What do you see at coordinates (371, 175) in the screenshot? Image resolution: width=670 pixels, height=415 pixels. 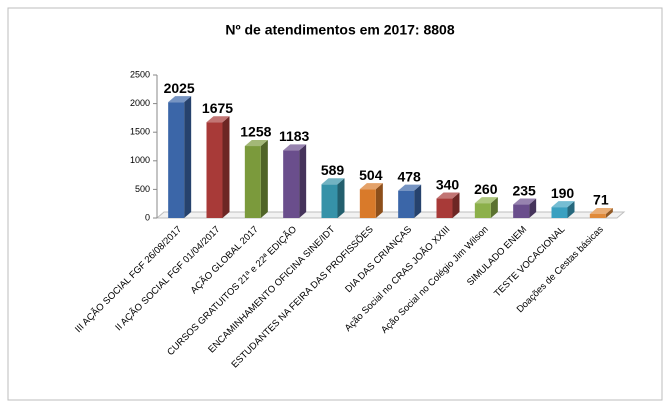 I see `value-label: 504` at bounding box center [371, 175].